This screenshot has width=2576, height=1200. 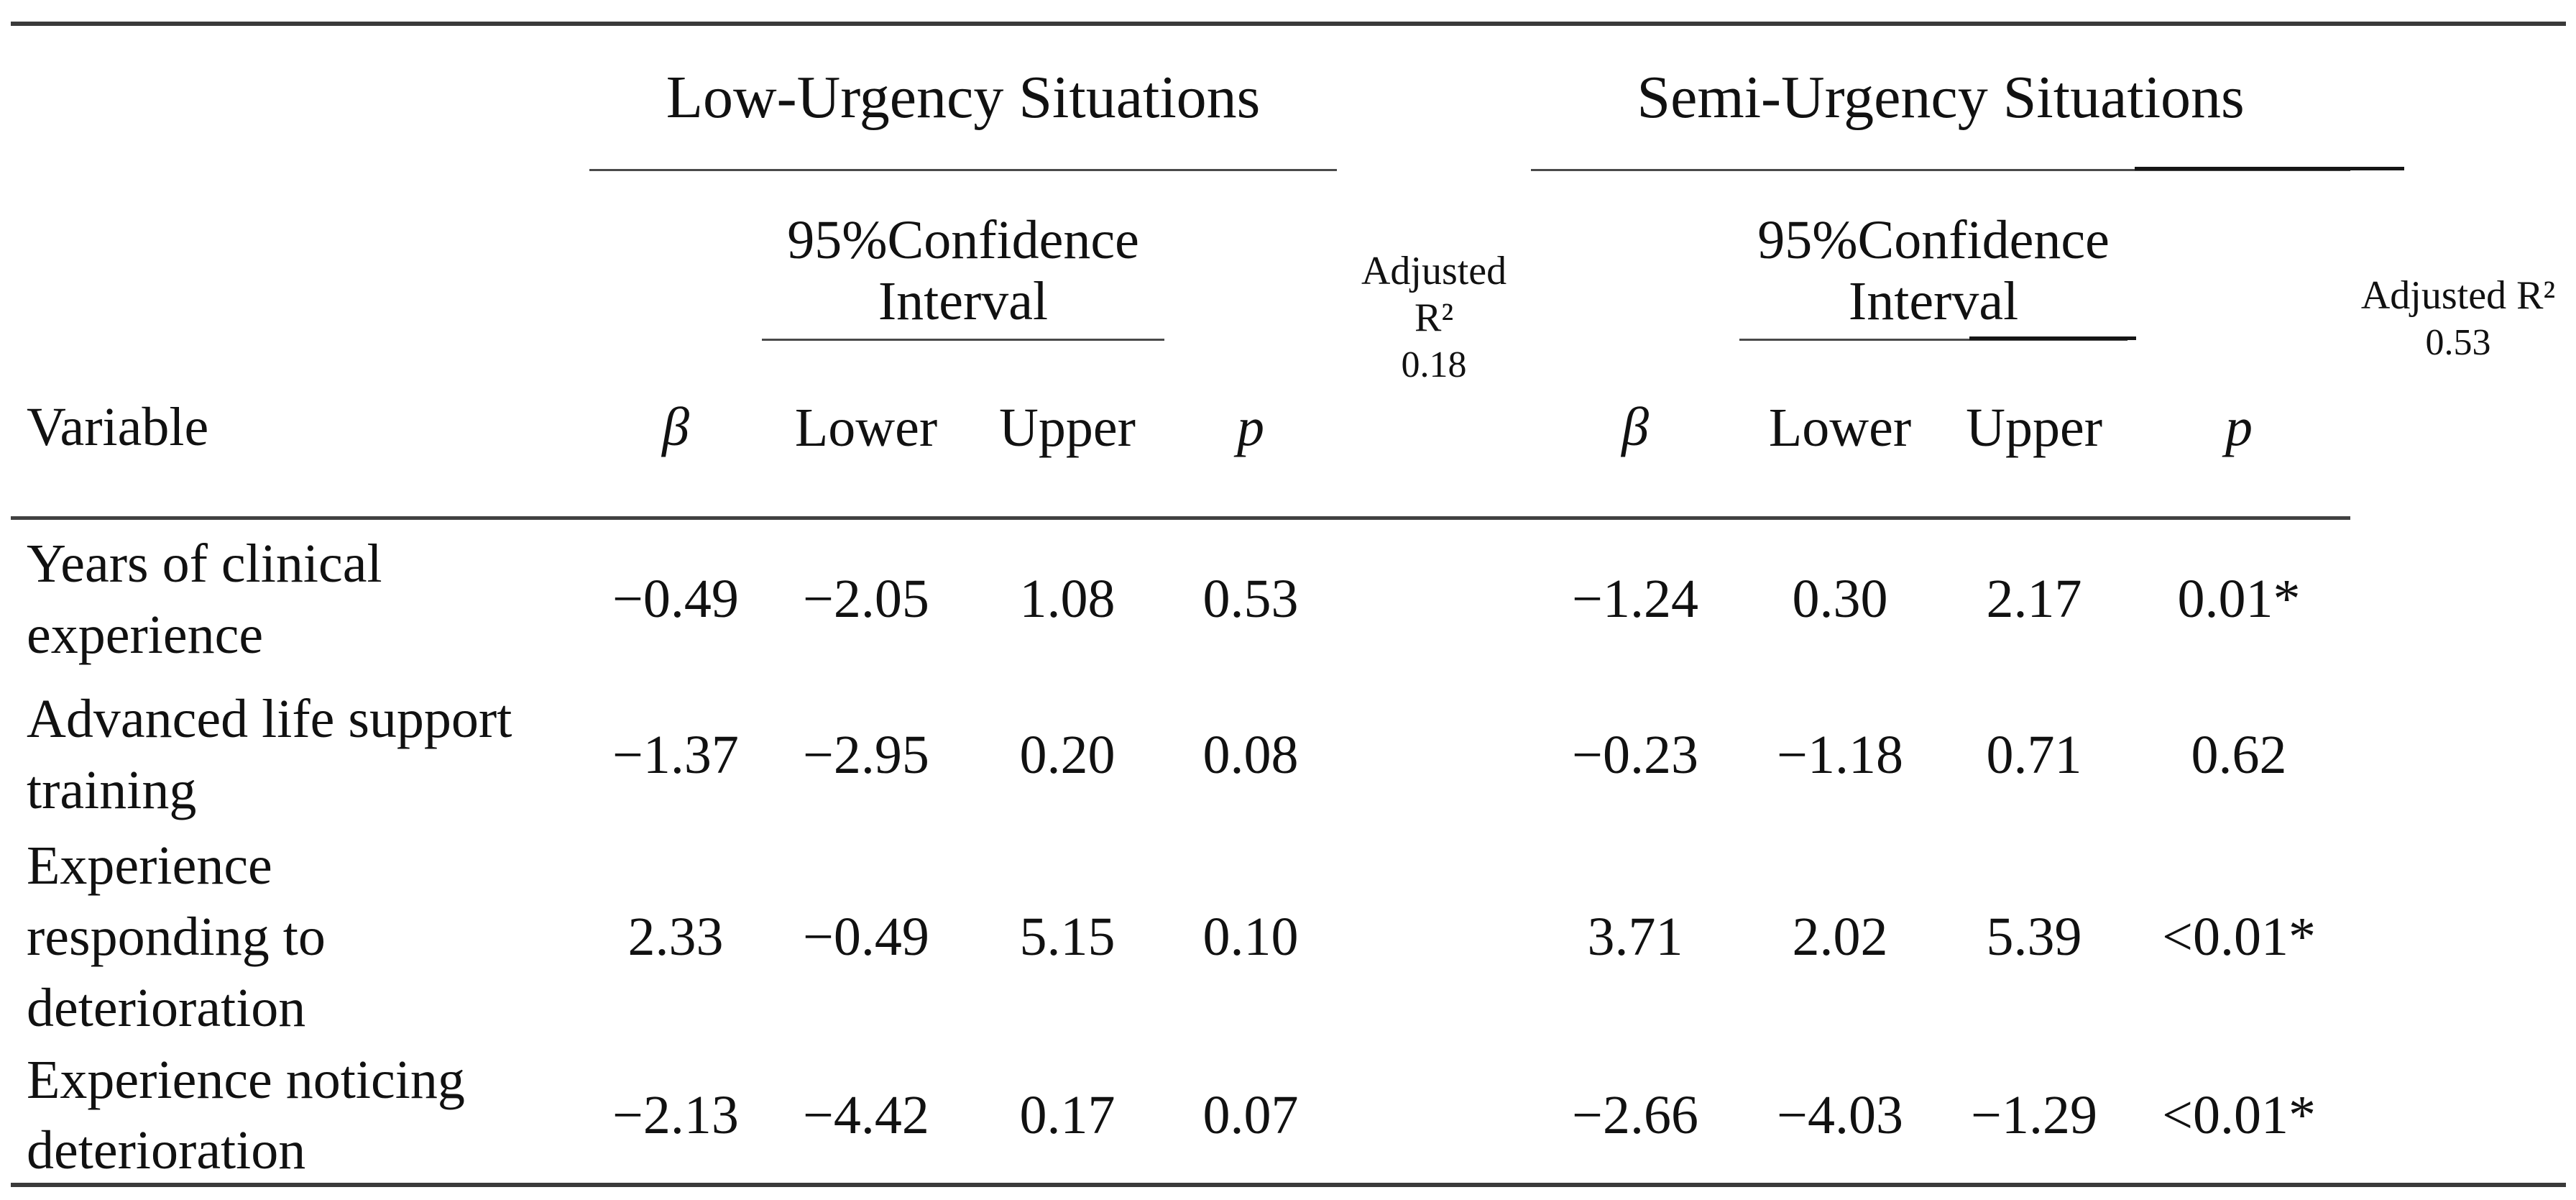 I want to click on semi-ci-line2: Interval, so click(x=1933, y=301).